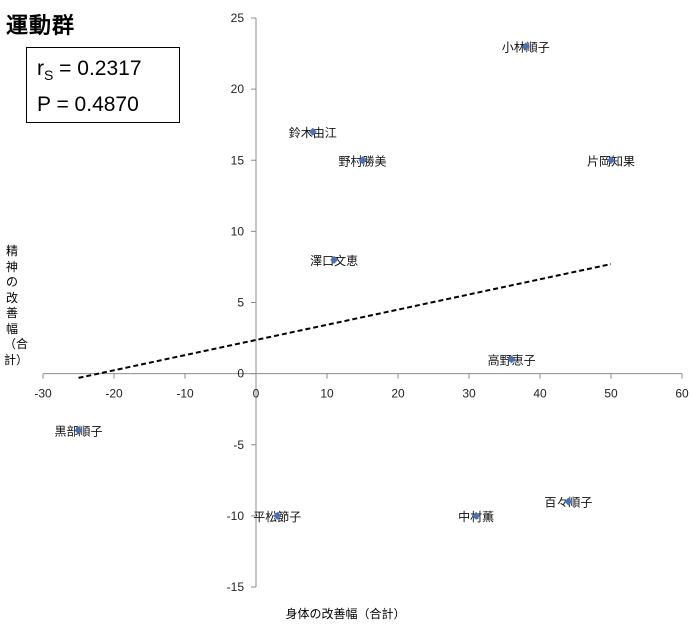  What do you see at coordinates (16, 305) in the screenshot?
I see `y-axis-label: 精神の改善幅（合計）` at bounding box center [16, 305].